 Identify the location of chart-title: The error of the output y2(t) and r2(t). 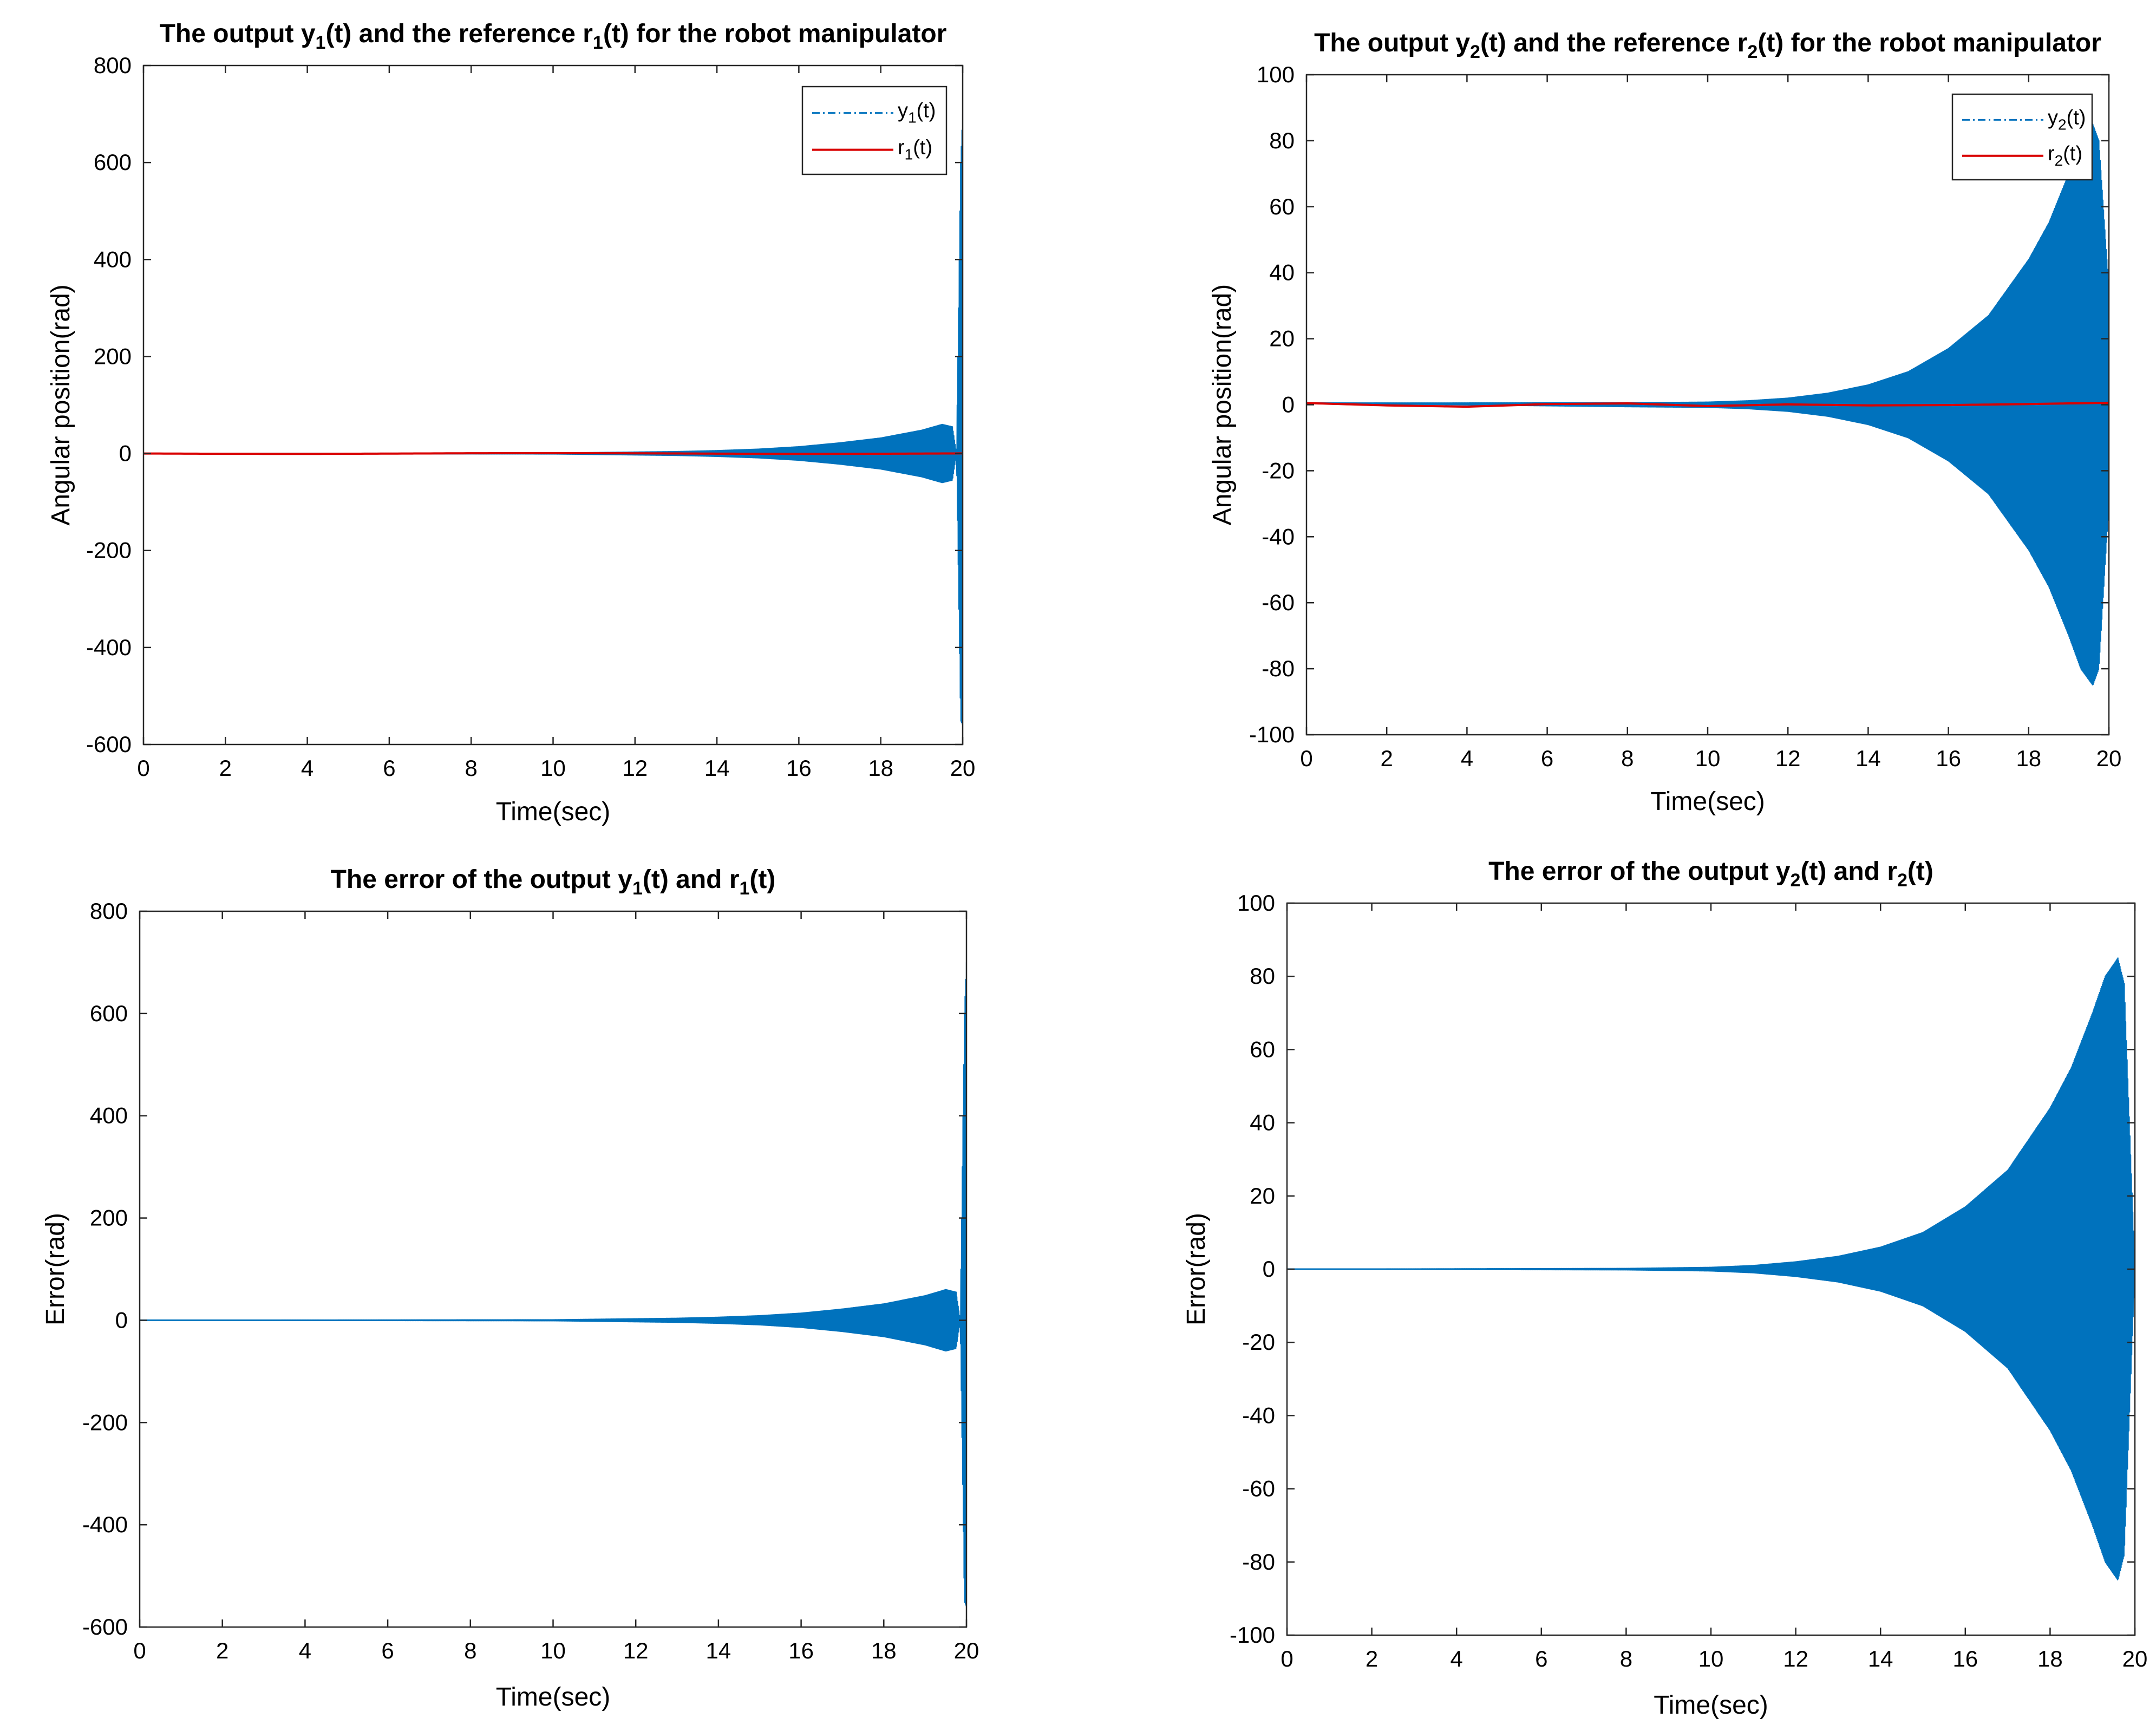
(1710, 874).